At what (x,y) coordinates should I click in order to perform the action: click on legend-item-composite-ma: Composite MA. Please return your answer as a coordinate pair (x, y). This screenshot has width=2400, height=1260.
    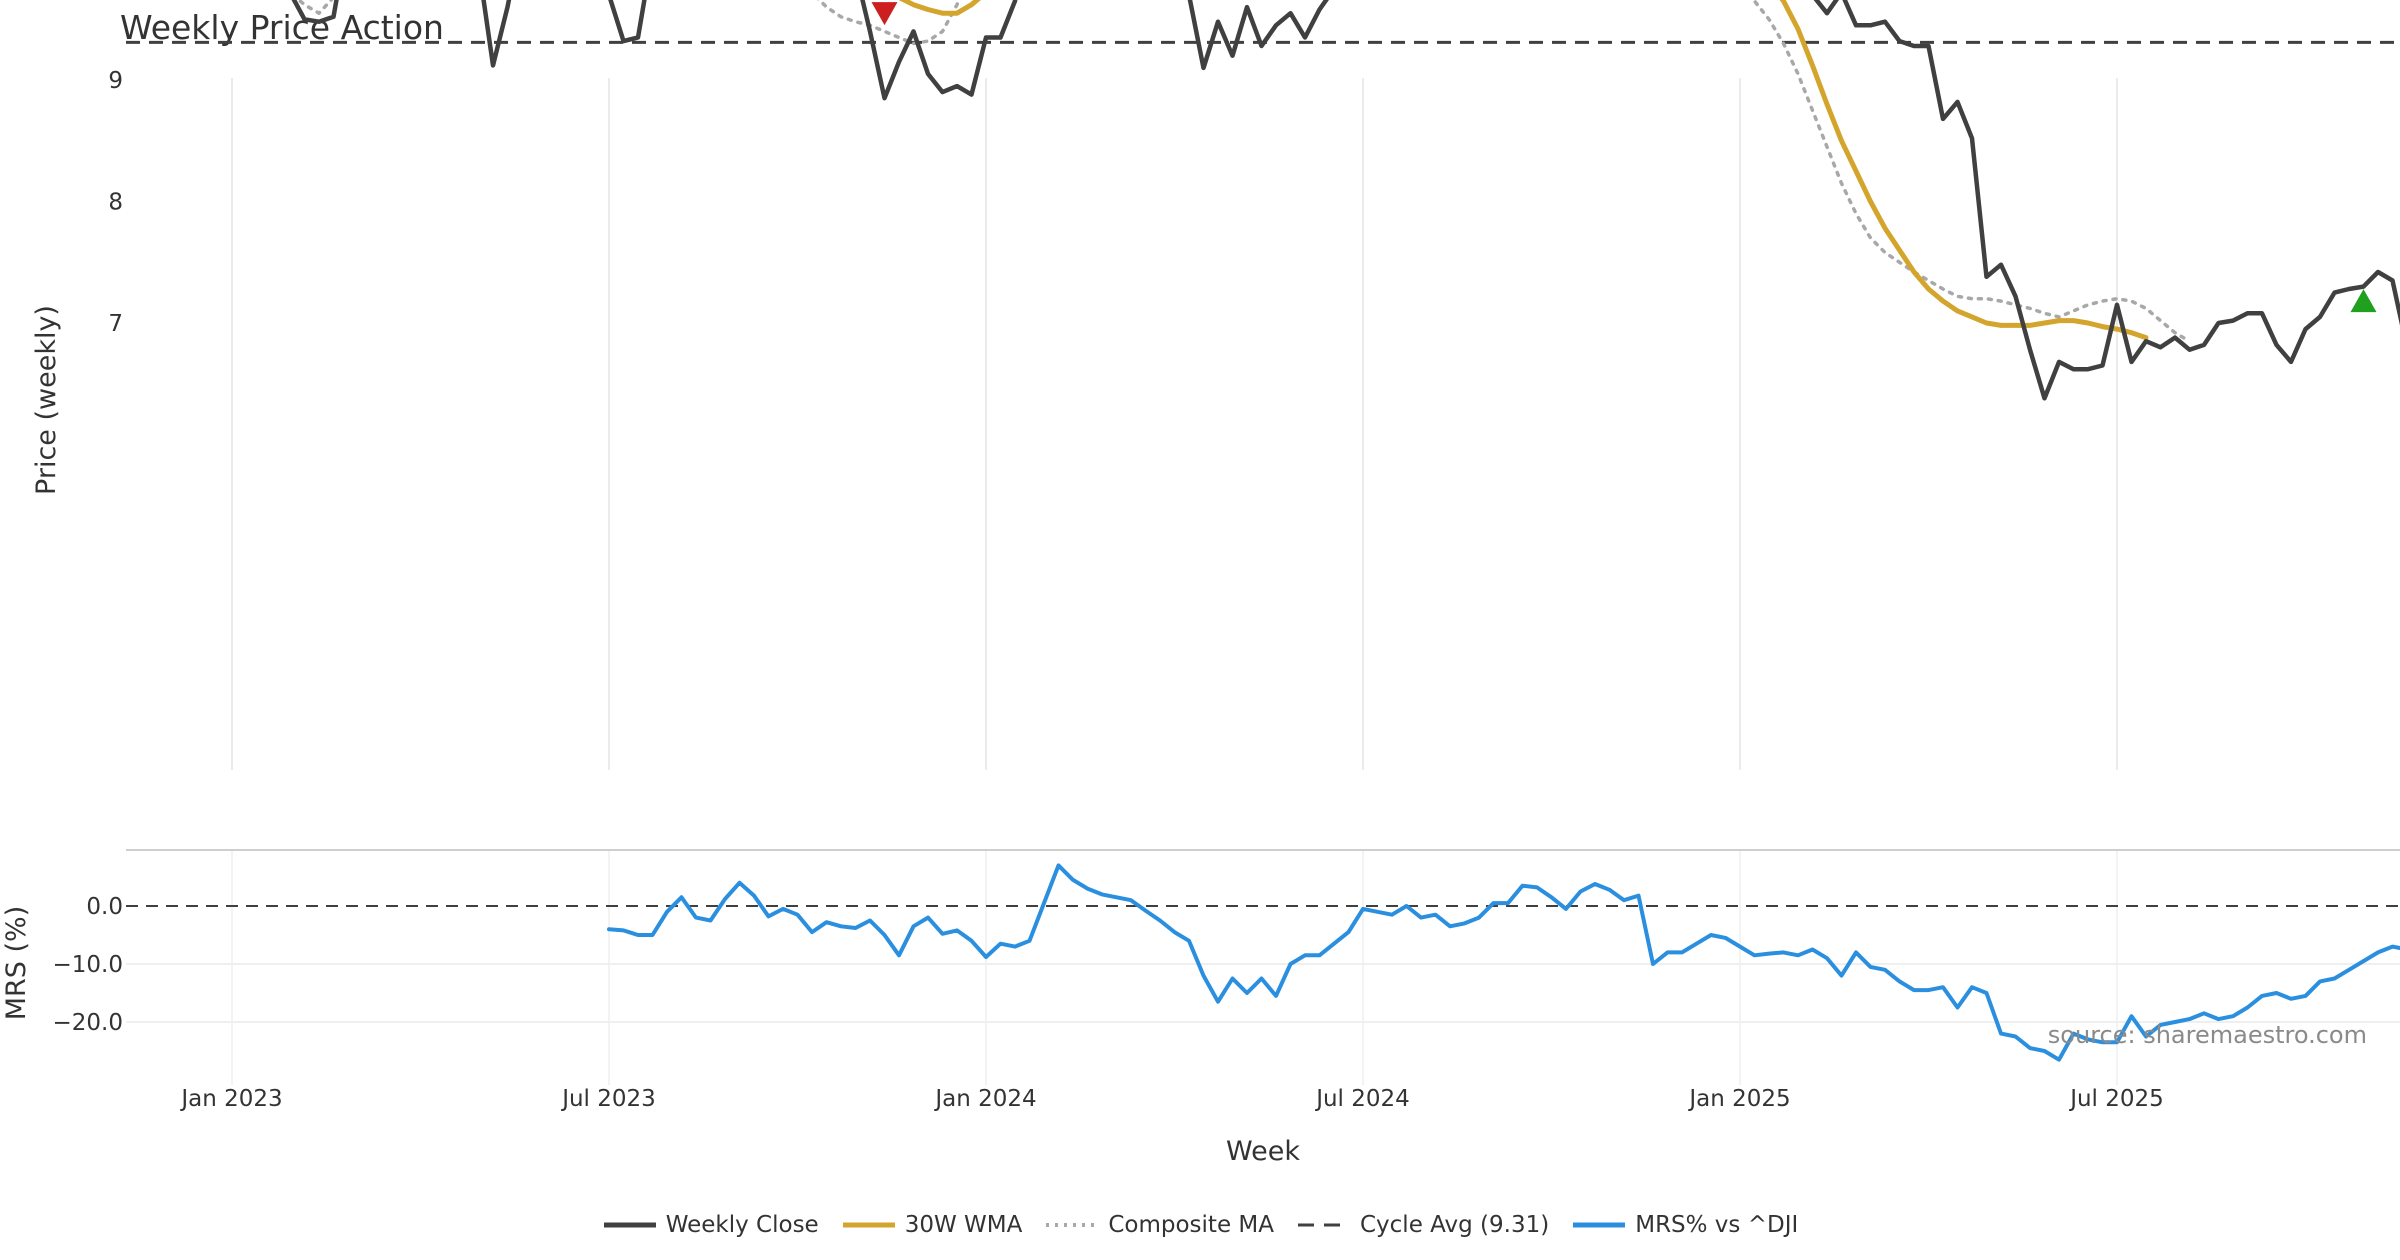
    Looking at the image, I should click on (1159, 1225).